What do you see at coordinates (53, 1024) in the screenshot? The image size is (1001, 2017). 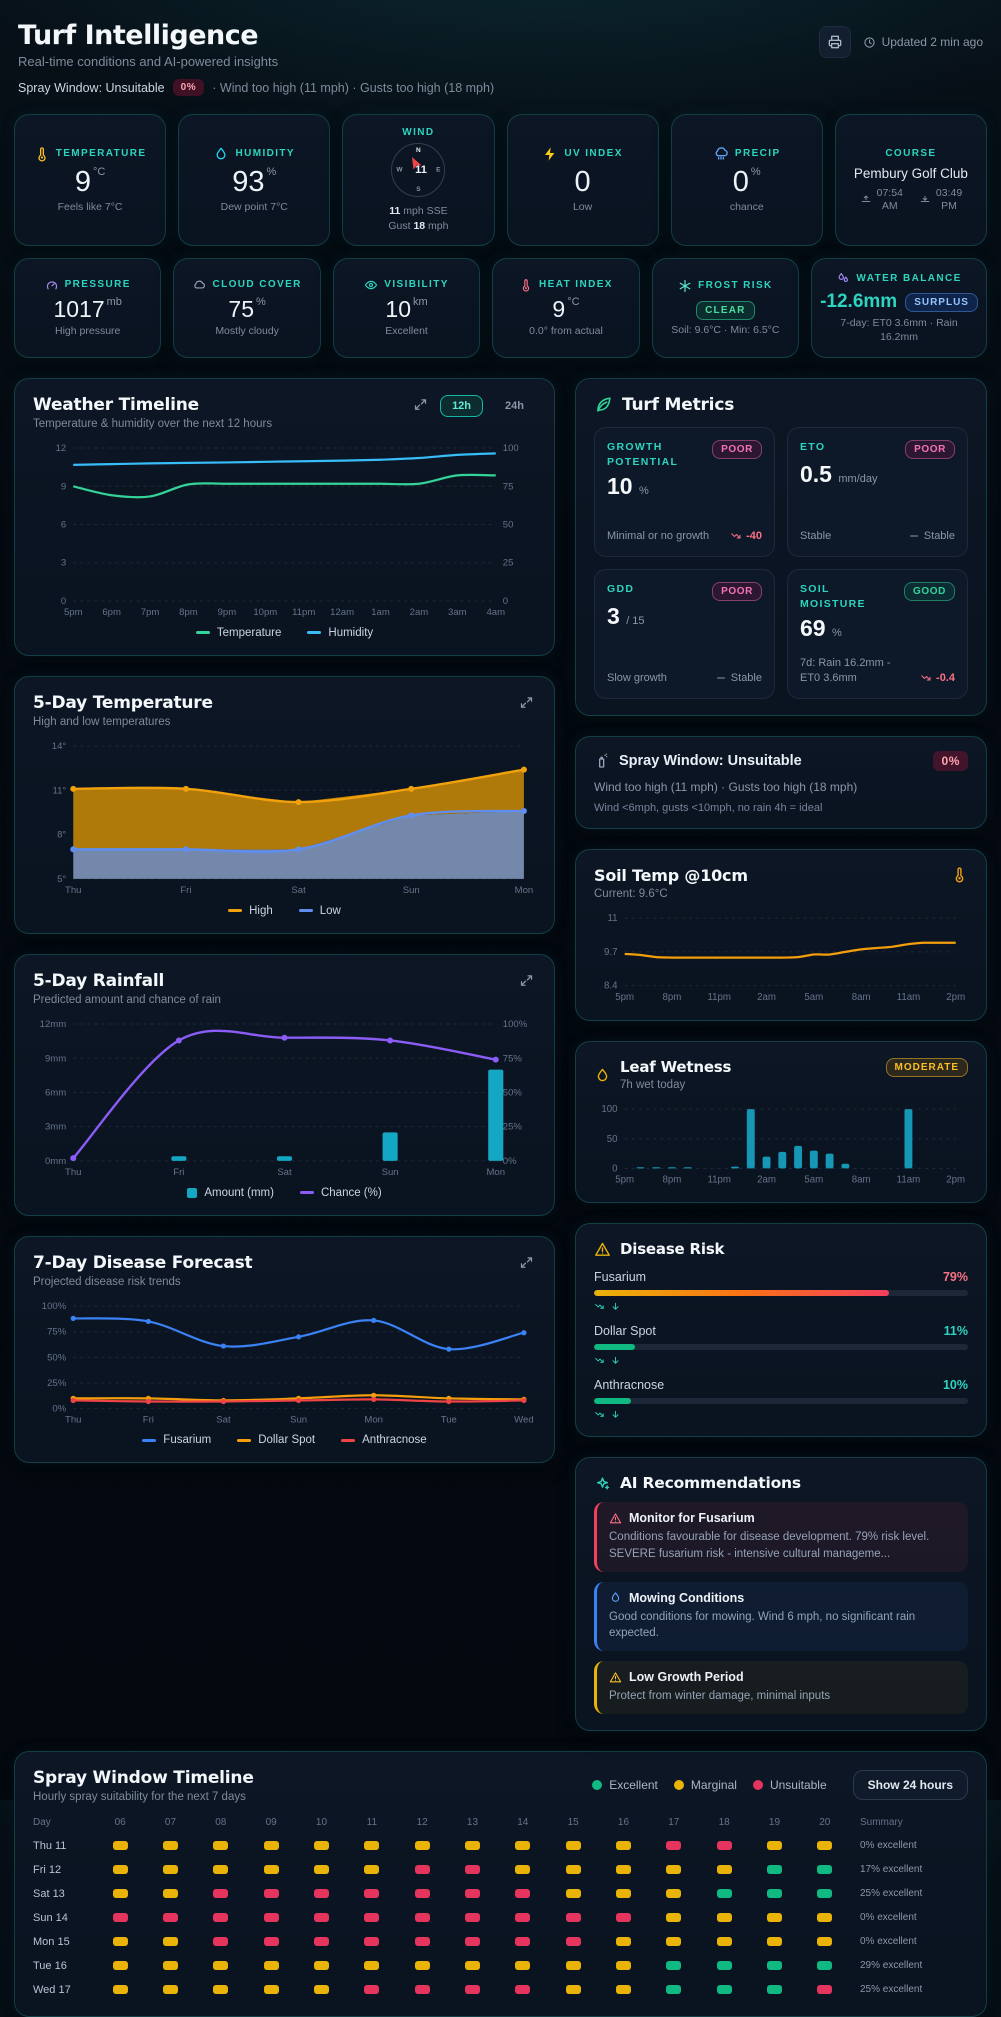 I see `svg-text: 12mm` at bounding box center [53, 1024].